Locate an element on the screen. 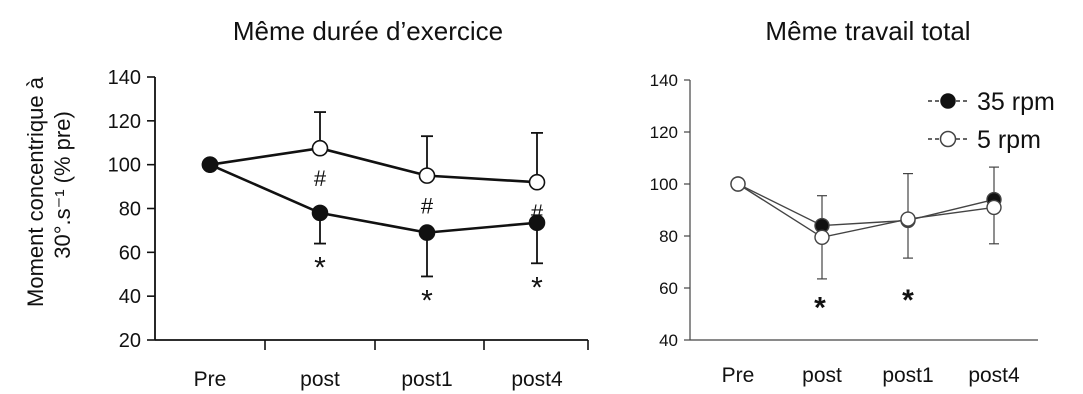 The image size is (1083, 394). left-x-tick-label: Pre is located at coordinates (210, 379).